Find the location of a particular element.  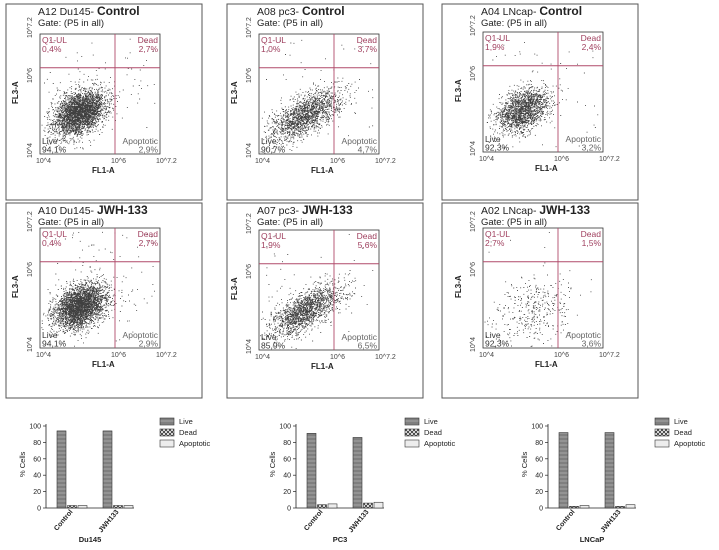

x-axis-label: Du145 is located at coordinates (90, 539).